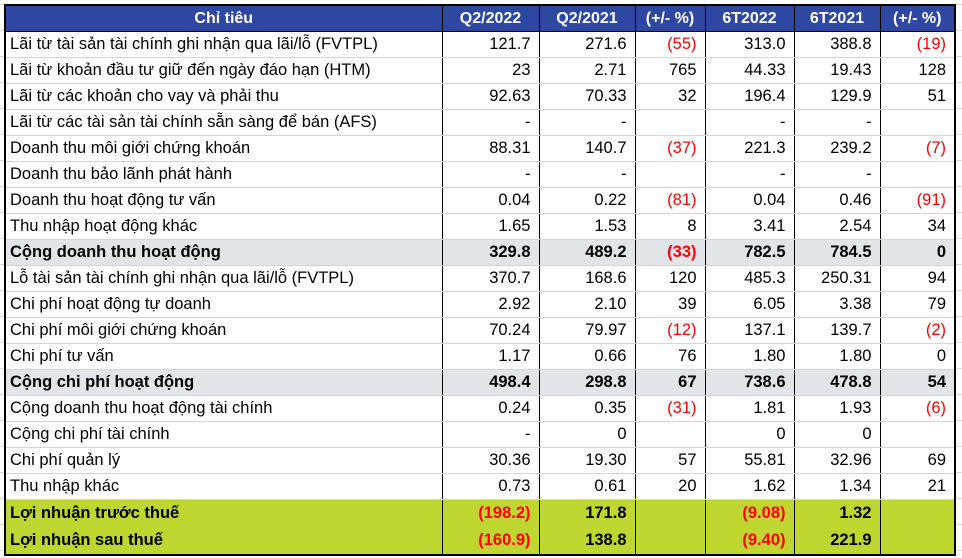  What do you see at coordinates (479, 486) in the screenshot?
I see `table-row: Thu nhập khác 0.73 0.61 20 1.62 1.34 21` at bounding box center [479, 486].